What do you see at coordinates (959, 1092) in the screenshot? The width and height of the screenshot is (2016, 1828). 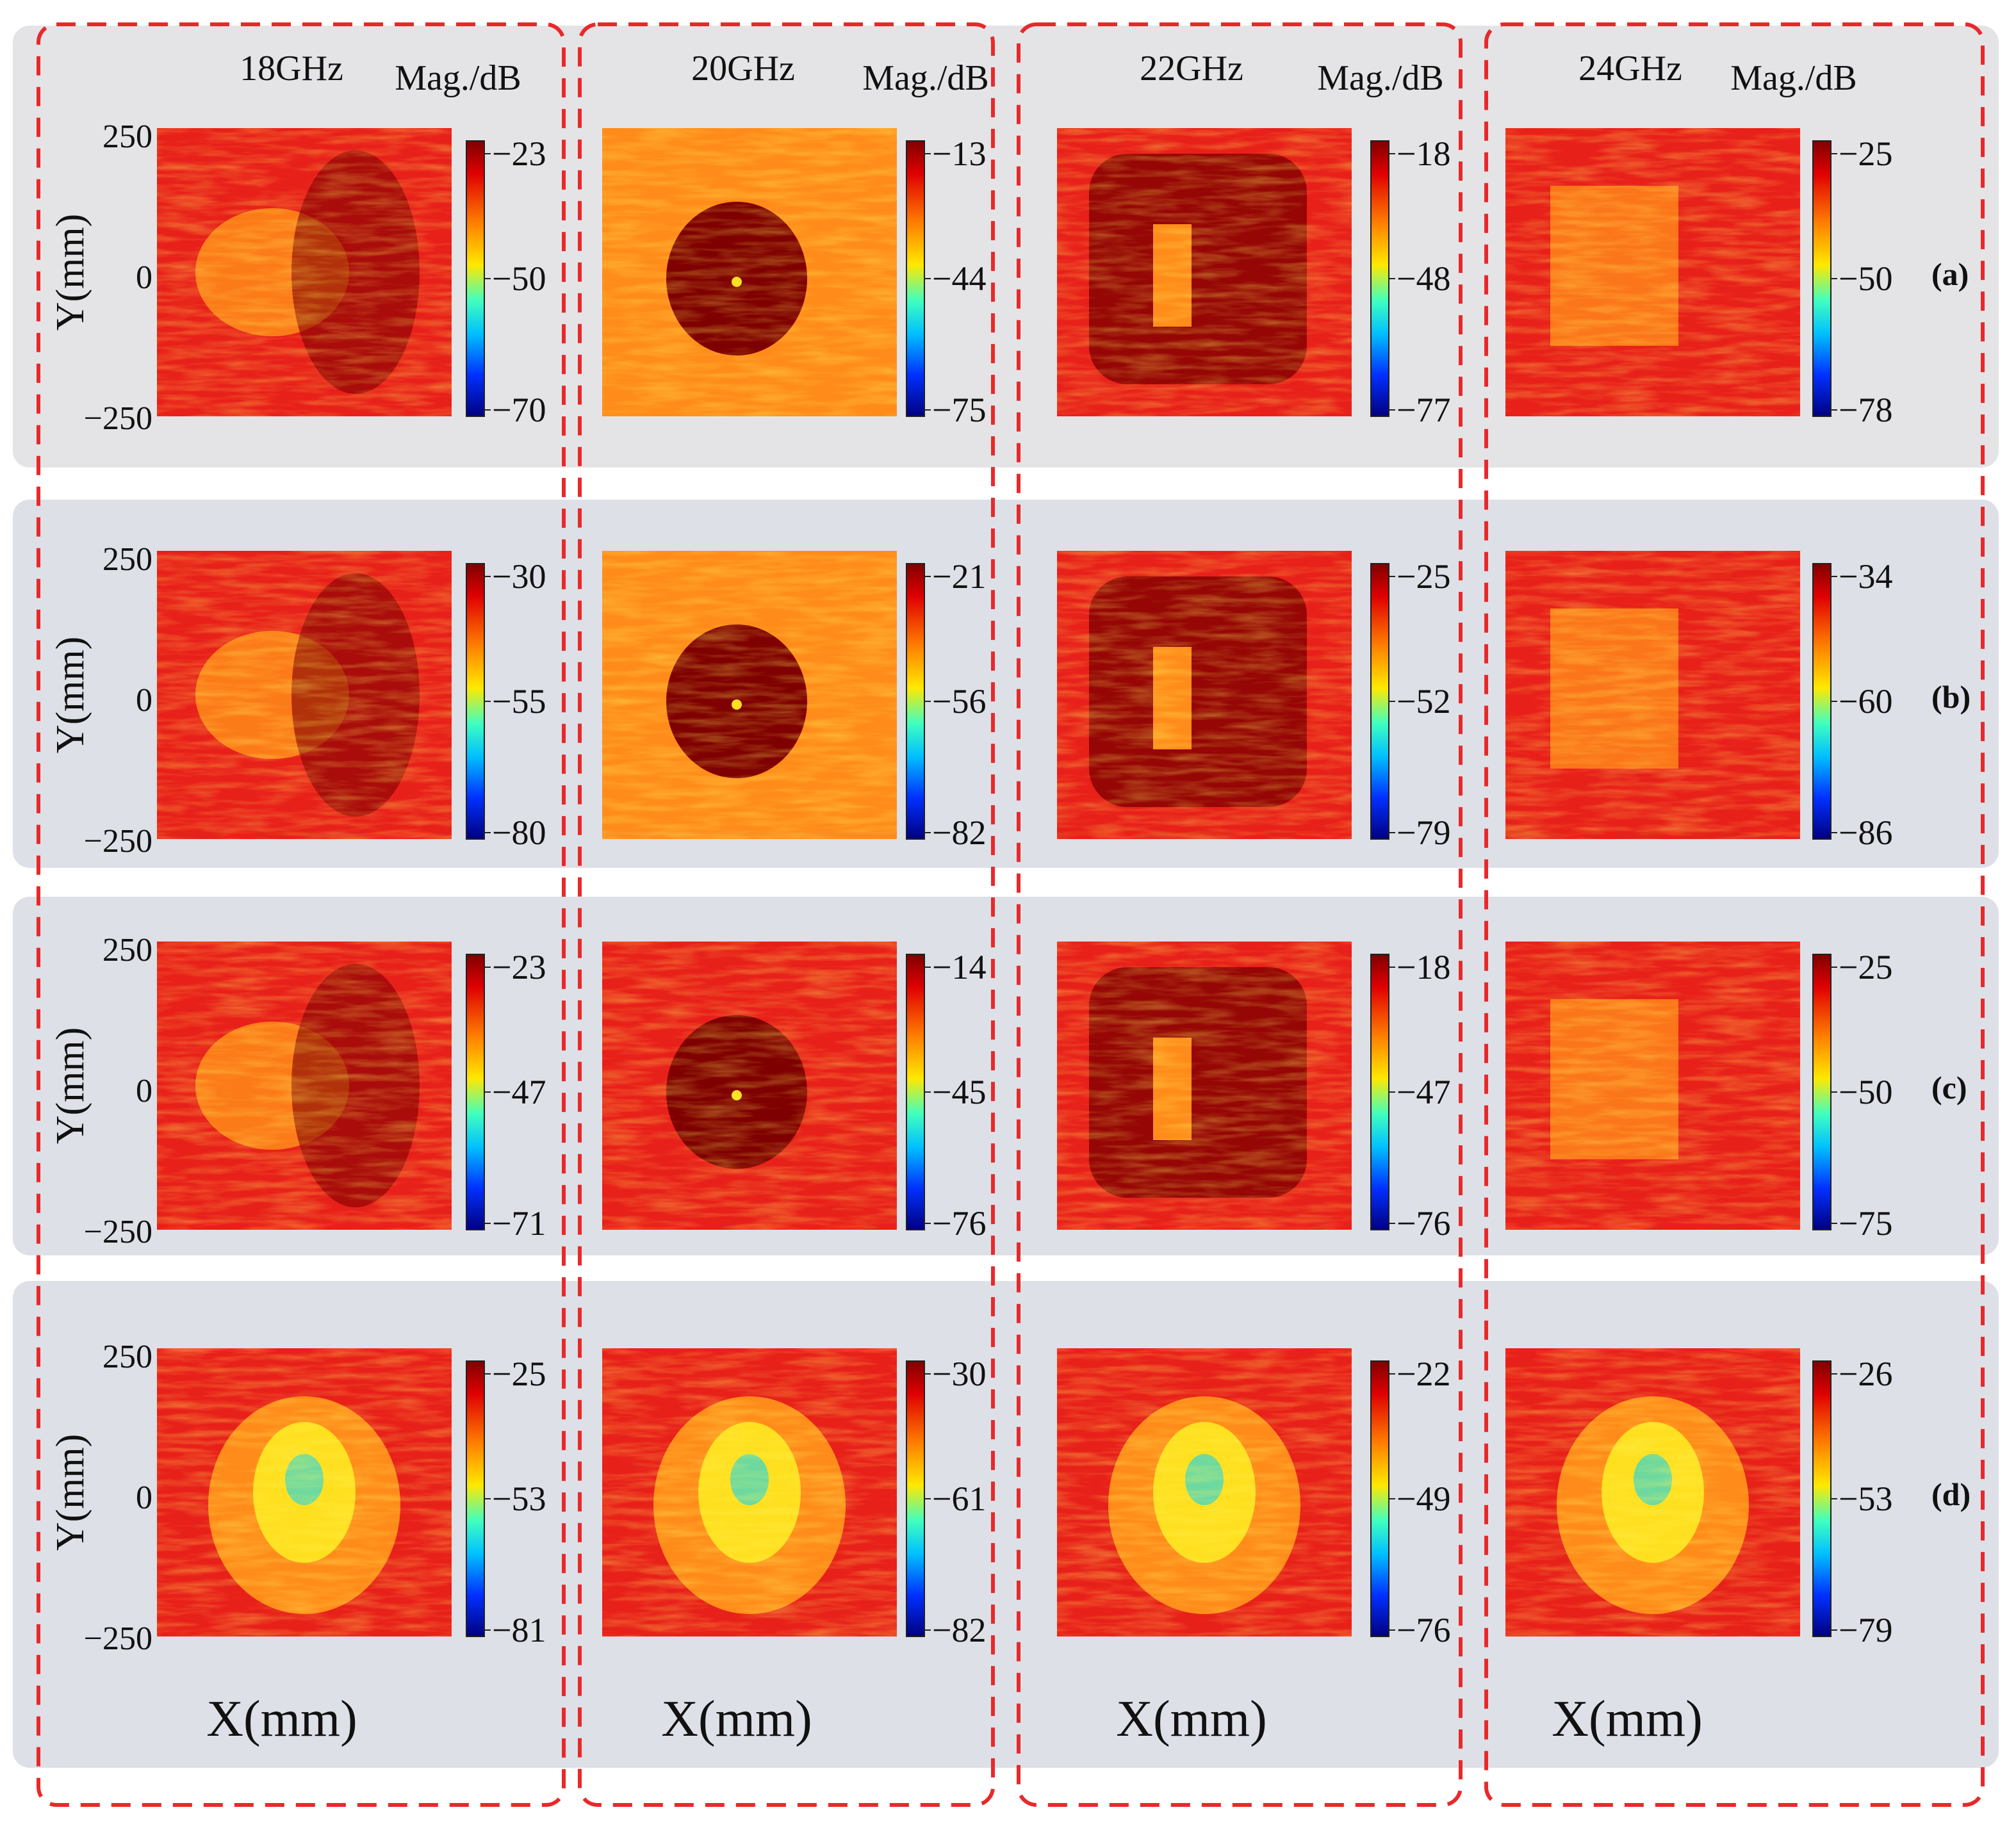 I see `colorbar-tick-label: −45` at bounding box center [959, 1092].